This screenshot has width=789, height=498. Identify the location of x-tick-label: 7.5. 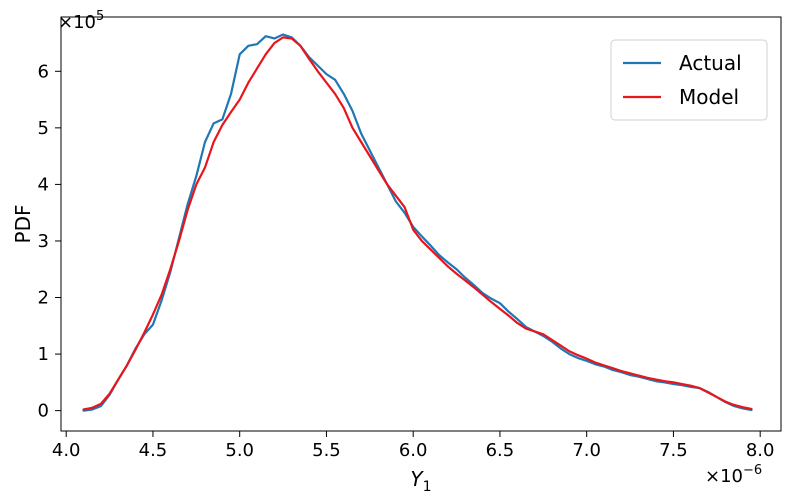
(673, 450).